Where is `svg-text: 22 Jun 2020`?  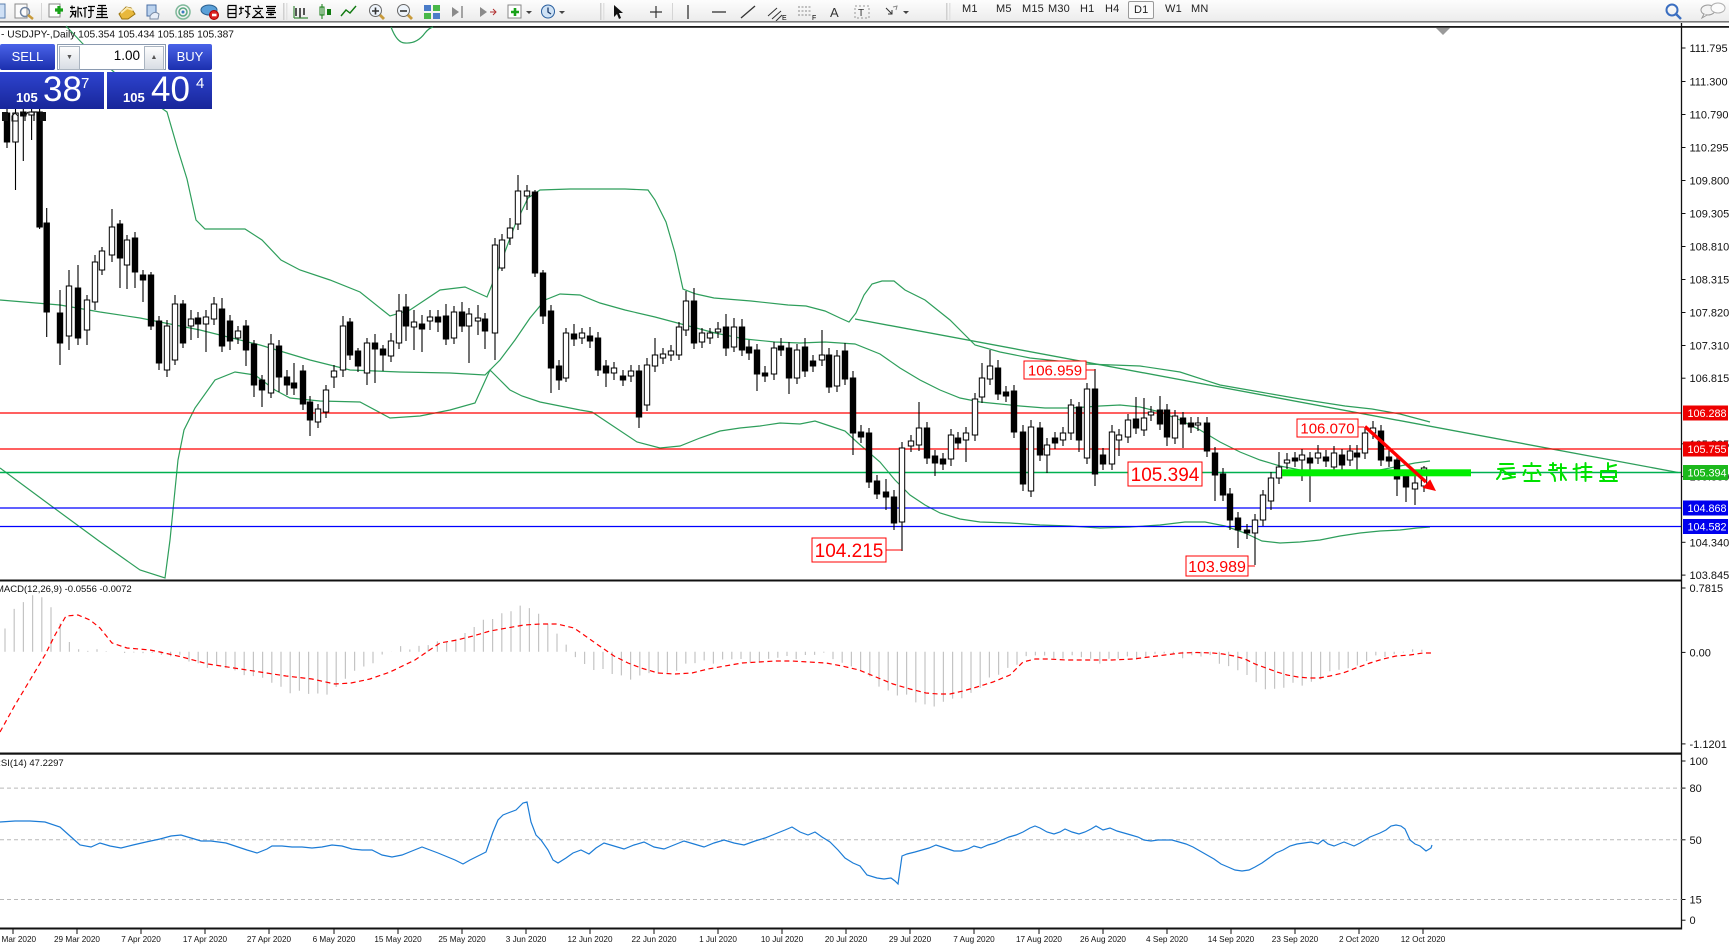
svg-text: 22 Jun 2020 is located at coordinates (654, 939).